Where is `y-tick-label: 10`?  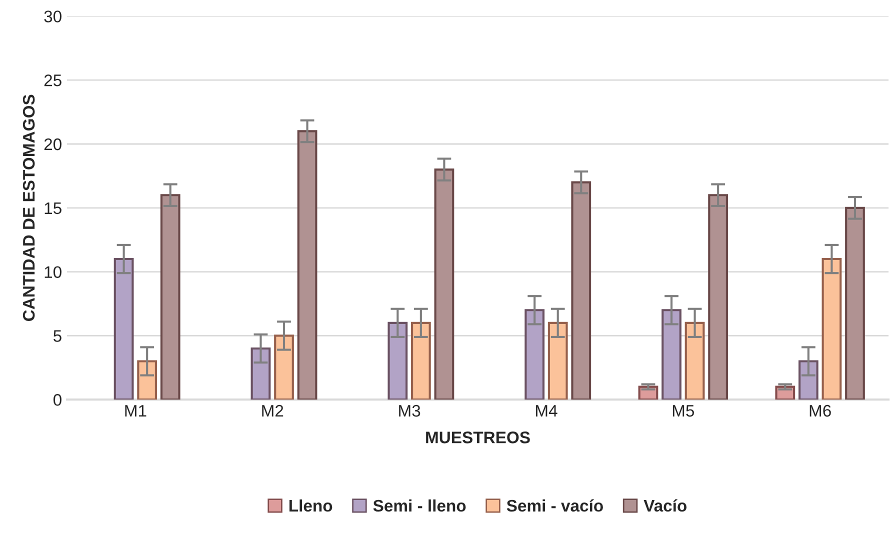
y-tick-label: 10 is located at coordinates (53, 272).